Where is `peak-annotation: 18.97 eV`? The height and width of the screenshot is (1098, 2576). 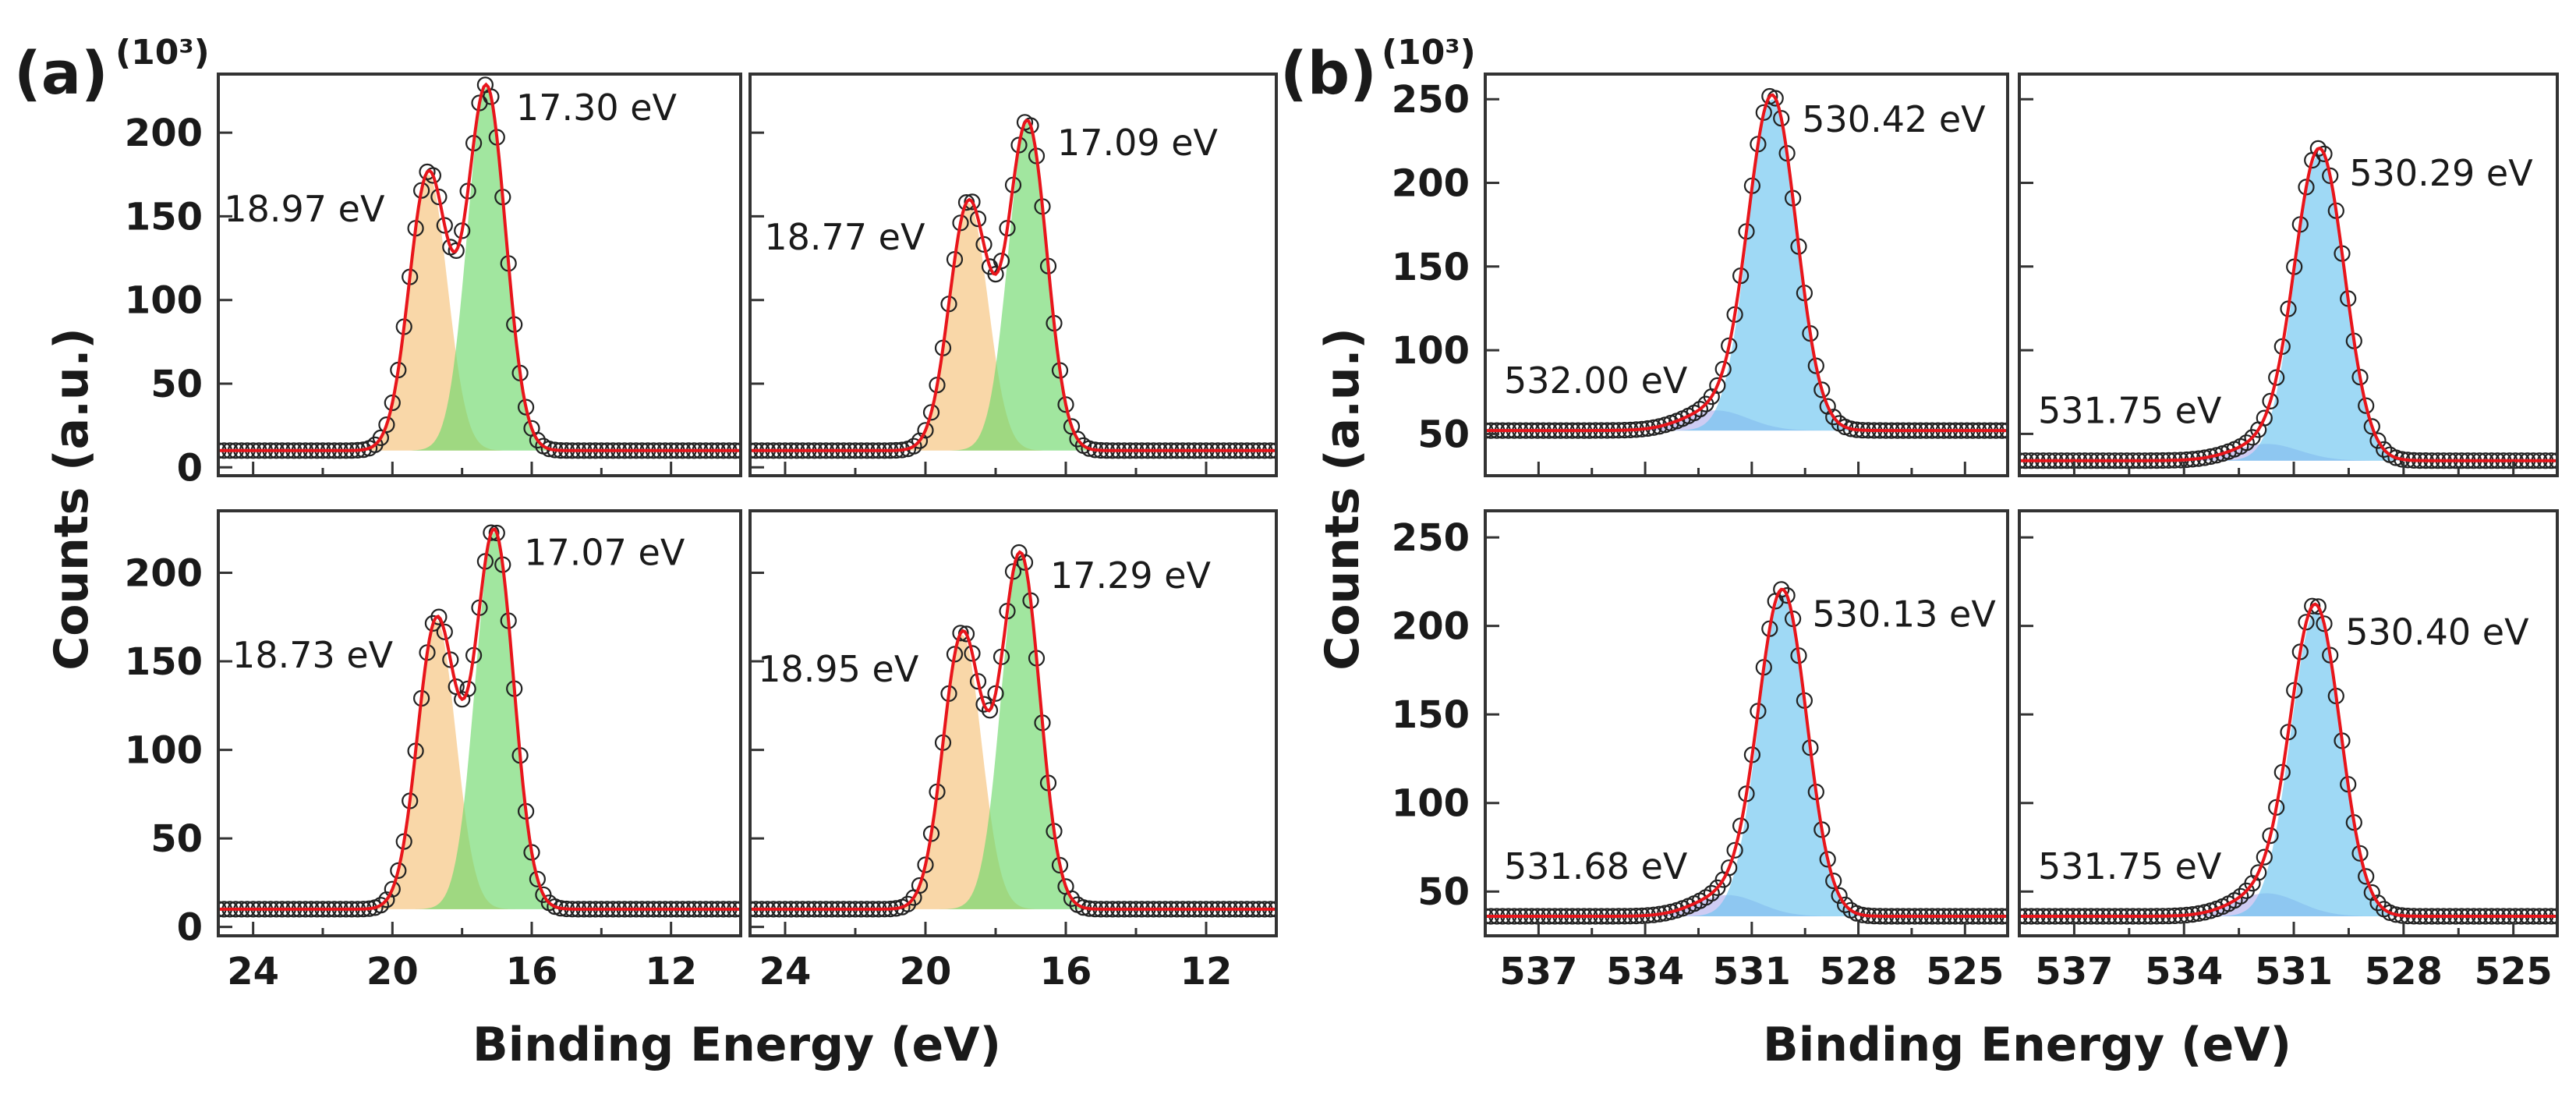
peak-annotation: 18.97 eV is located at coordinates (304, 209).